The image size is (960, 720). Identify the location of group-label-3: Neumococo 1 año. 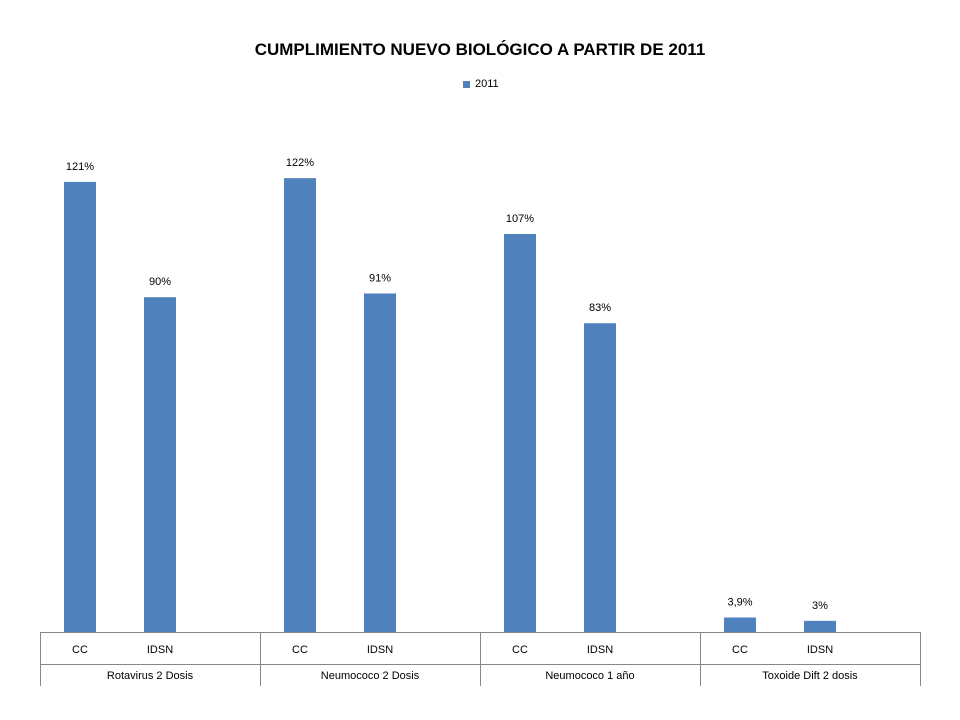
(589, 676).